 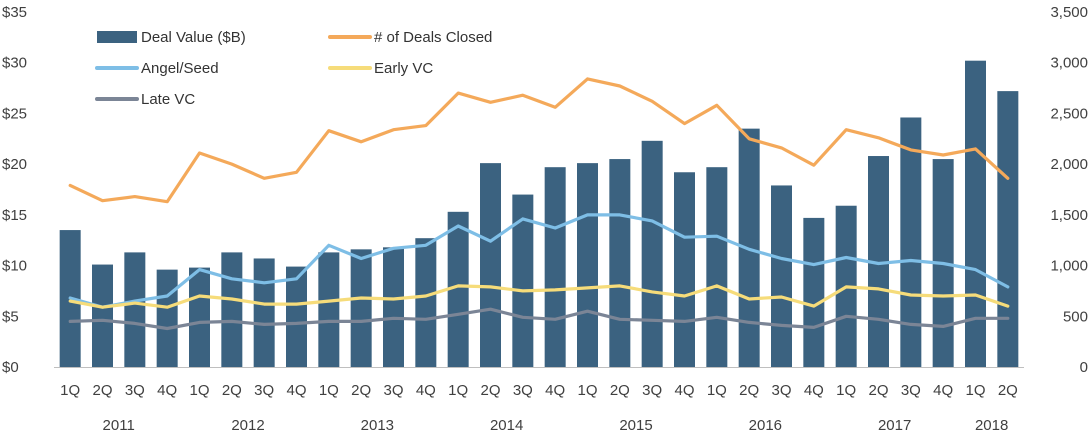 What do you see at coordinates (119, 425) in the screenshot?
I see `year-label: 2011` at bounding box center [119, 425].